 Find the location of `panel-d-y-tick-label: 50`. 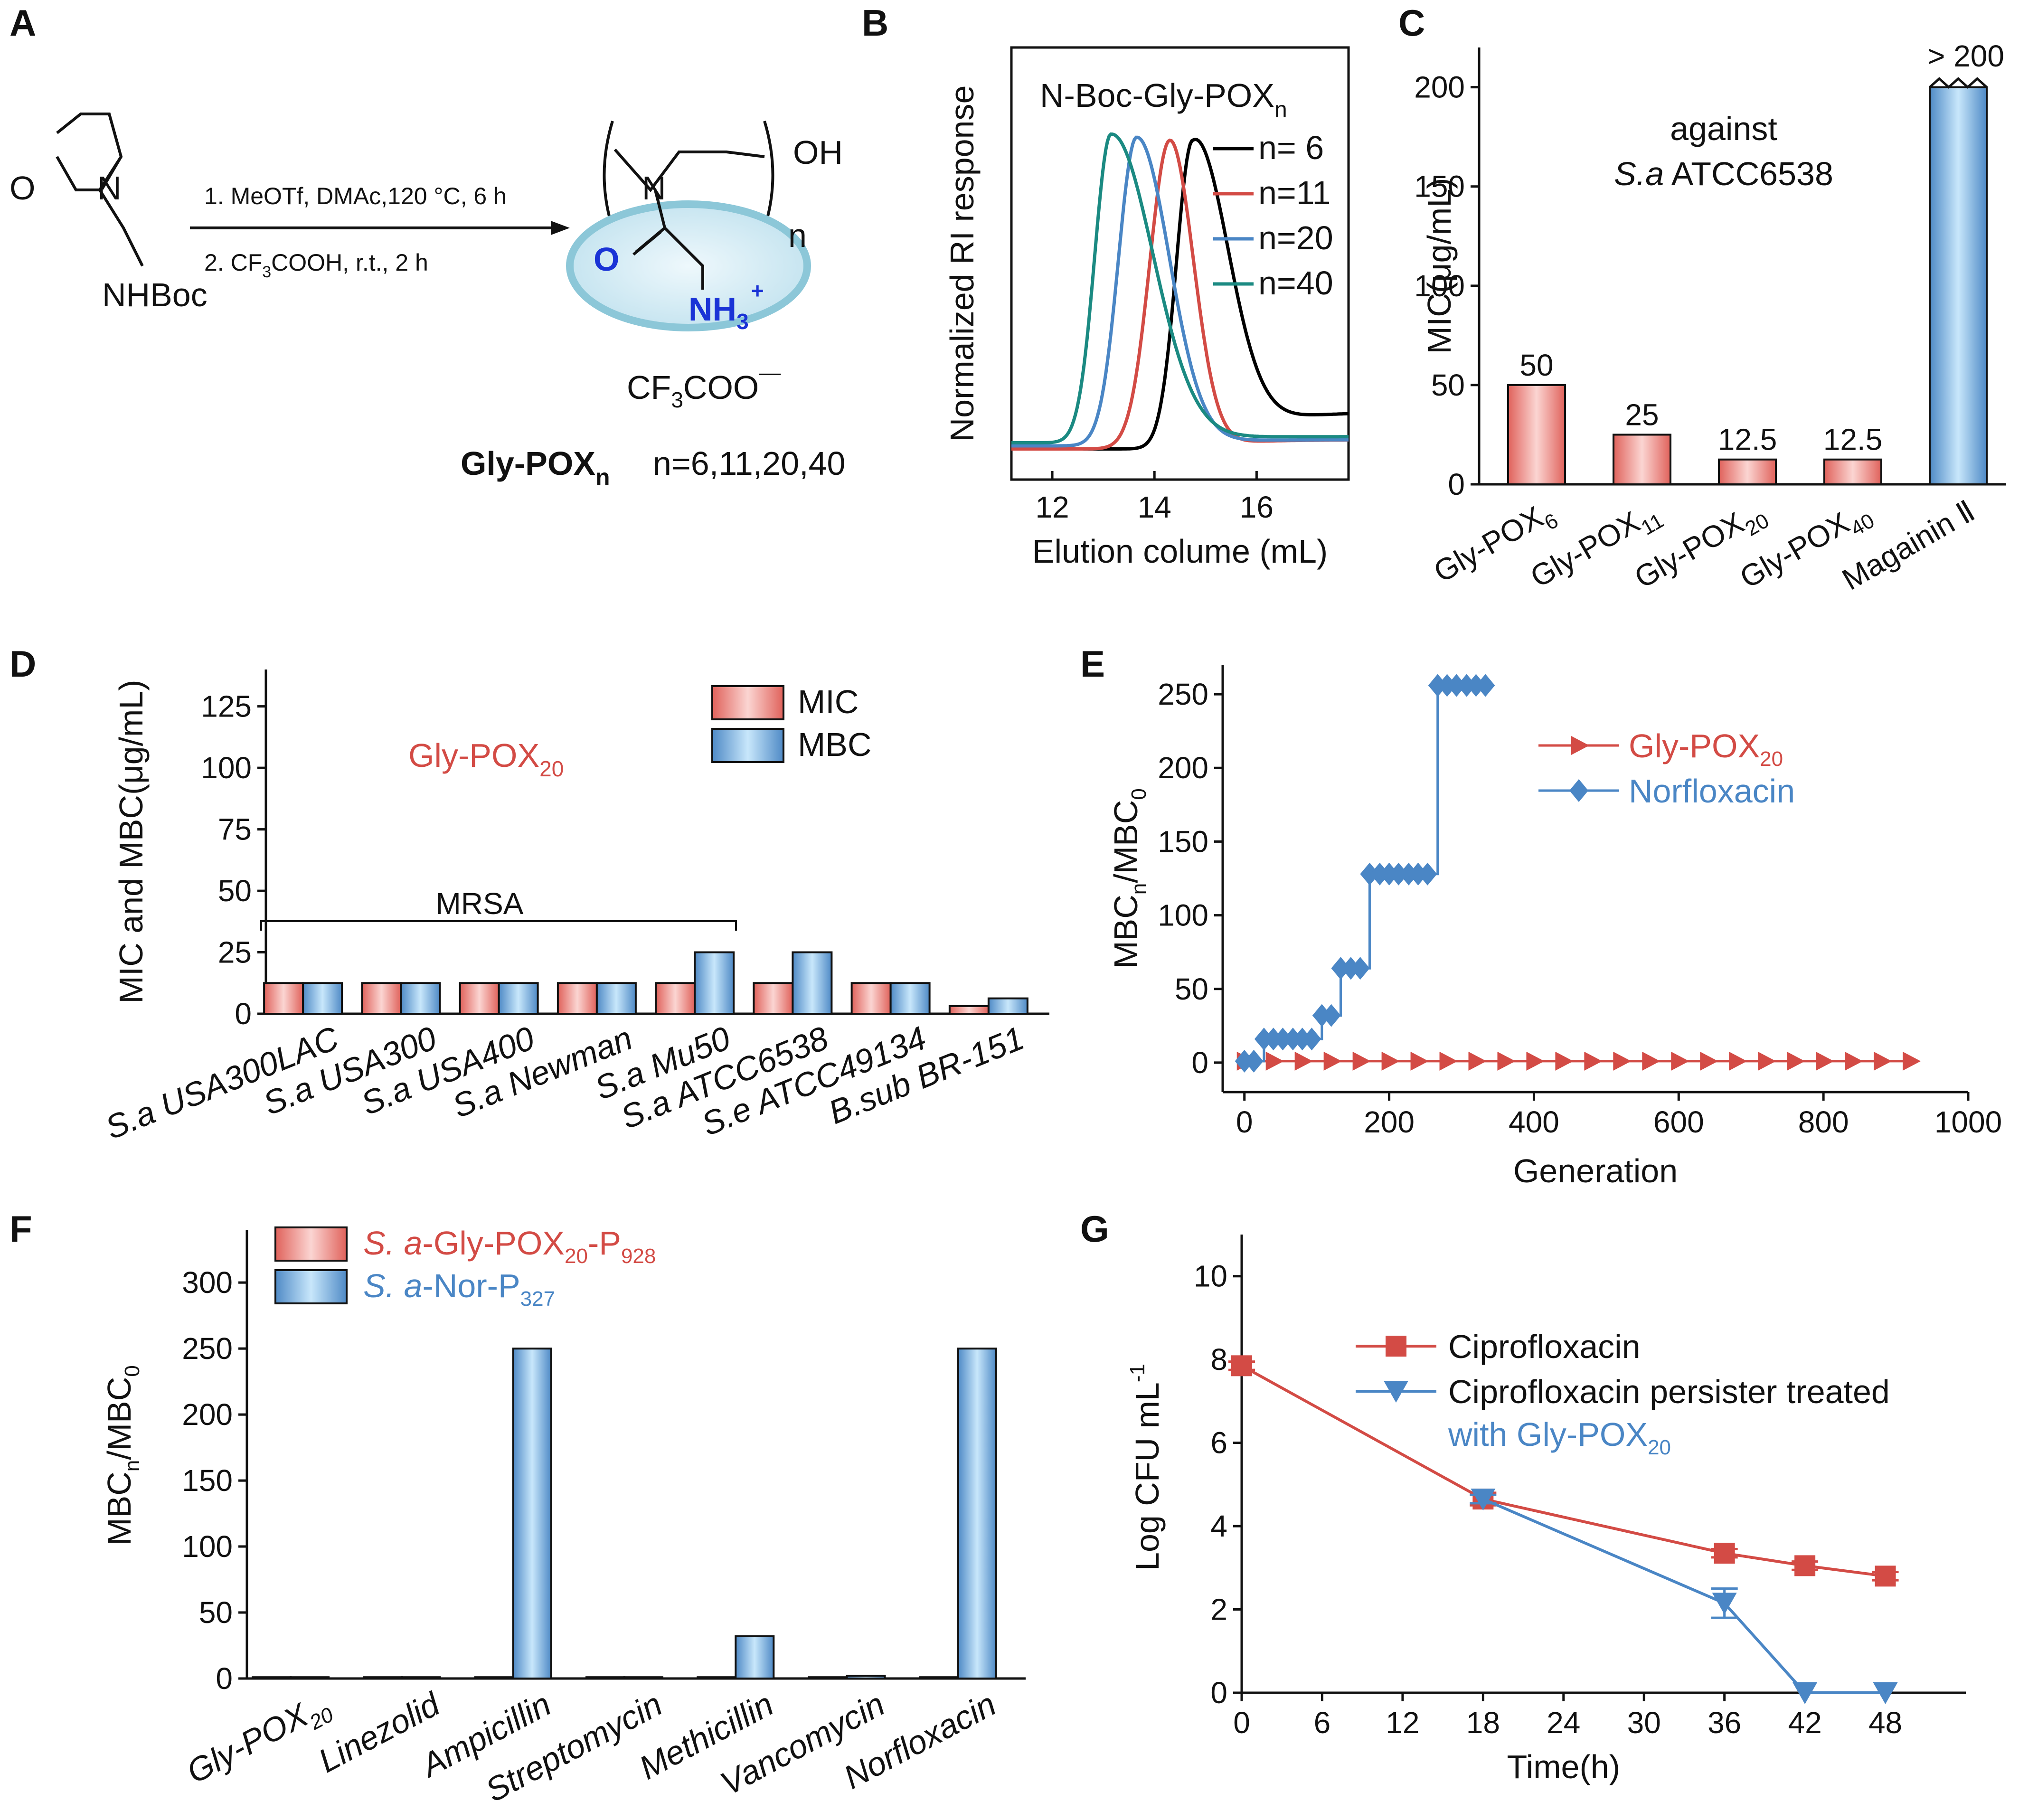

panel-d-y-tick-label: 50 is located at coordinates (235, 891).